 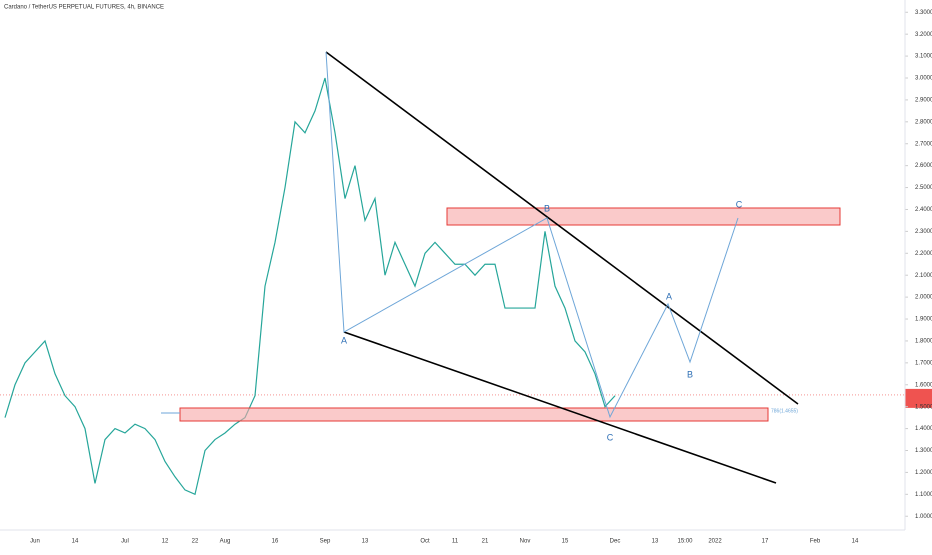 What do you see at coordinates (923, 342) in the screenshot?
I see `y-tick-label: 1.8000` at bounding box center [923, 342].